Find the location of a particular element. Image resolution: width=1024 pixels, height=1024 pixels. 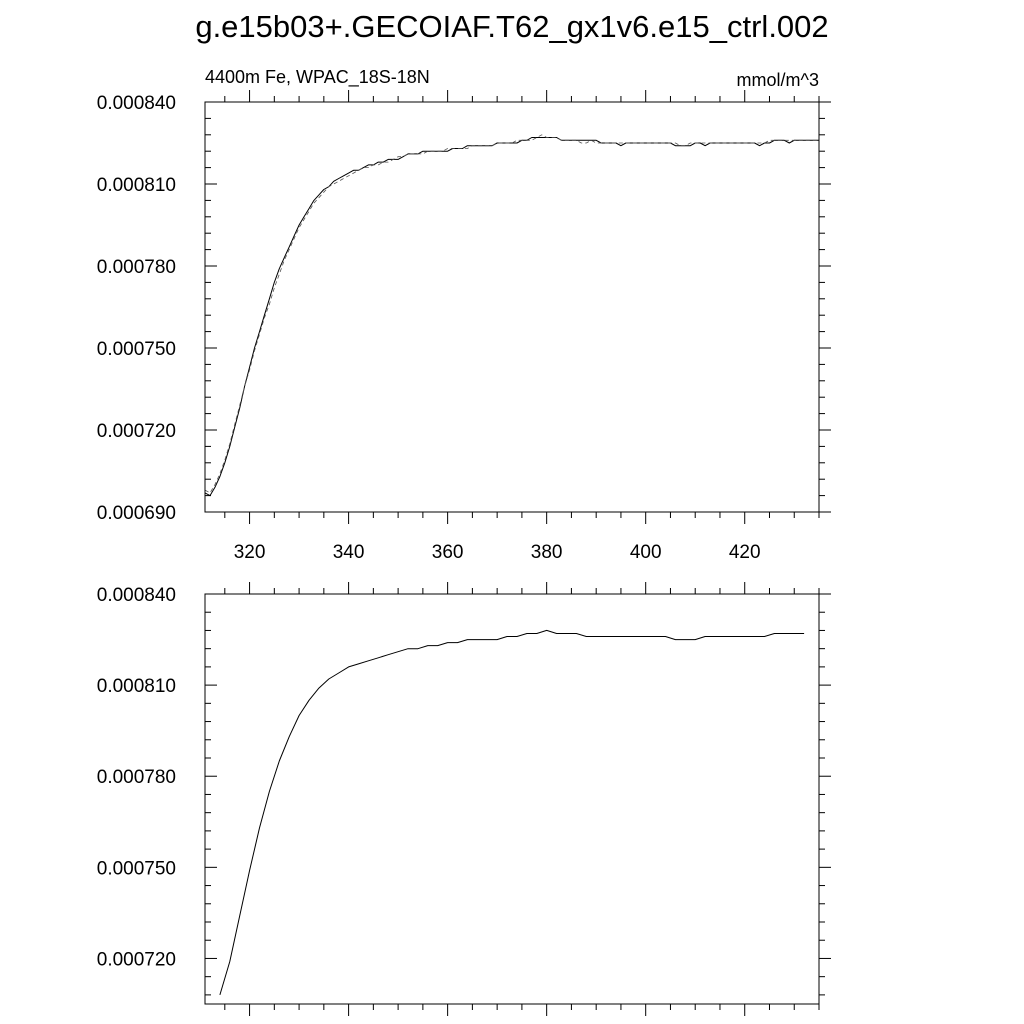

bottom-y-tick-label: 0.000810 is located at coordinates (136, 686).